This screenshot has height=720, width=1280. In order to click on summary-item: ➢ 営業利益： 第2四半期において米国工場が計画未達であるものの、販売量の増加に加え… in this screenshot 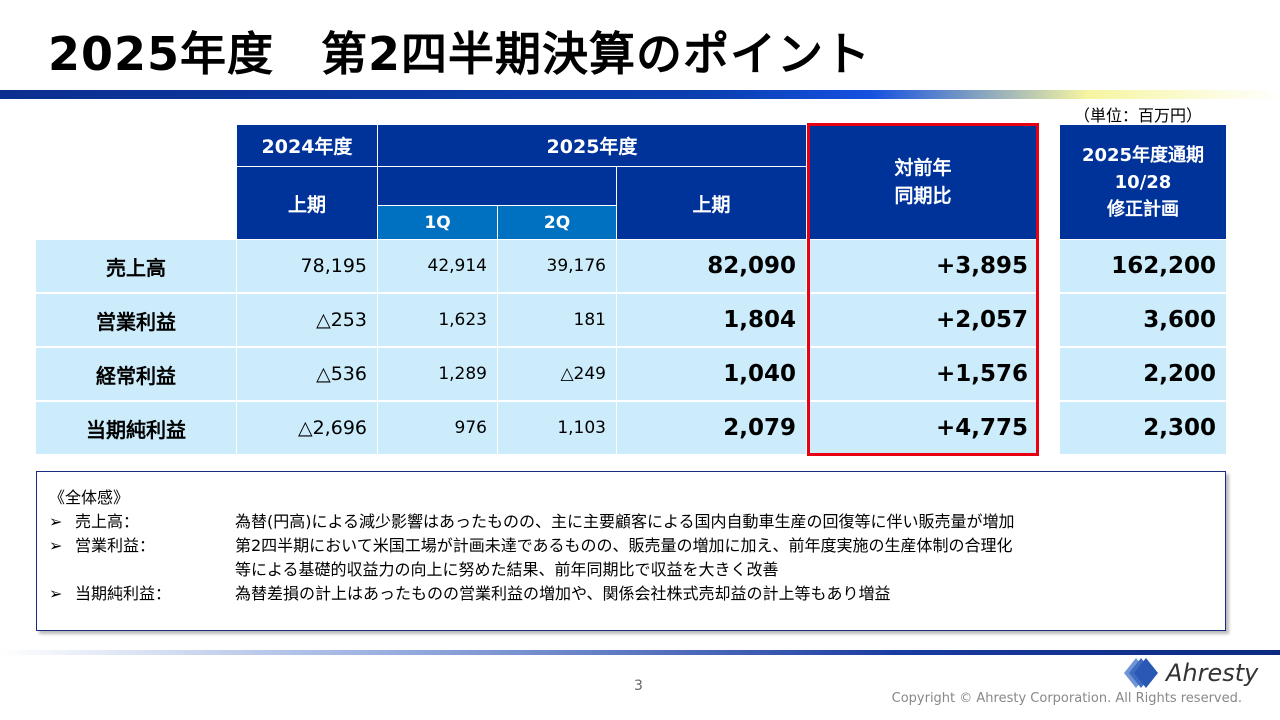, I will do `click(631, 546)`.